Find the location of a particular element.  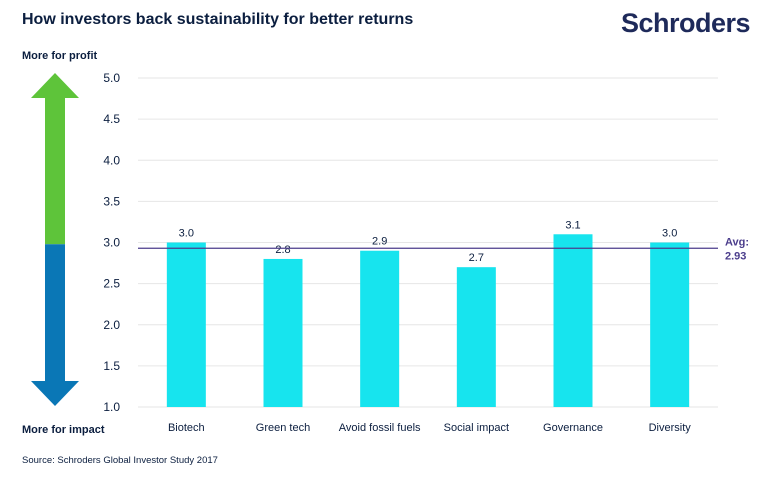

y-tick-label: 4.0 is located at coordinates (111, 160).